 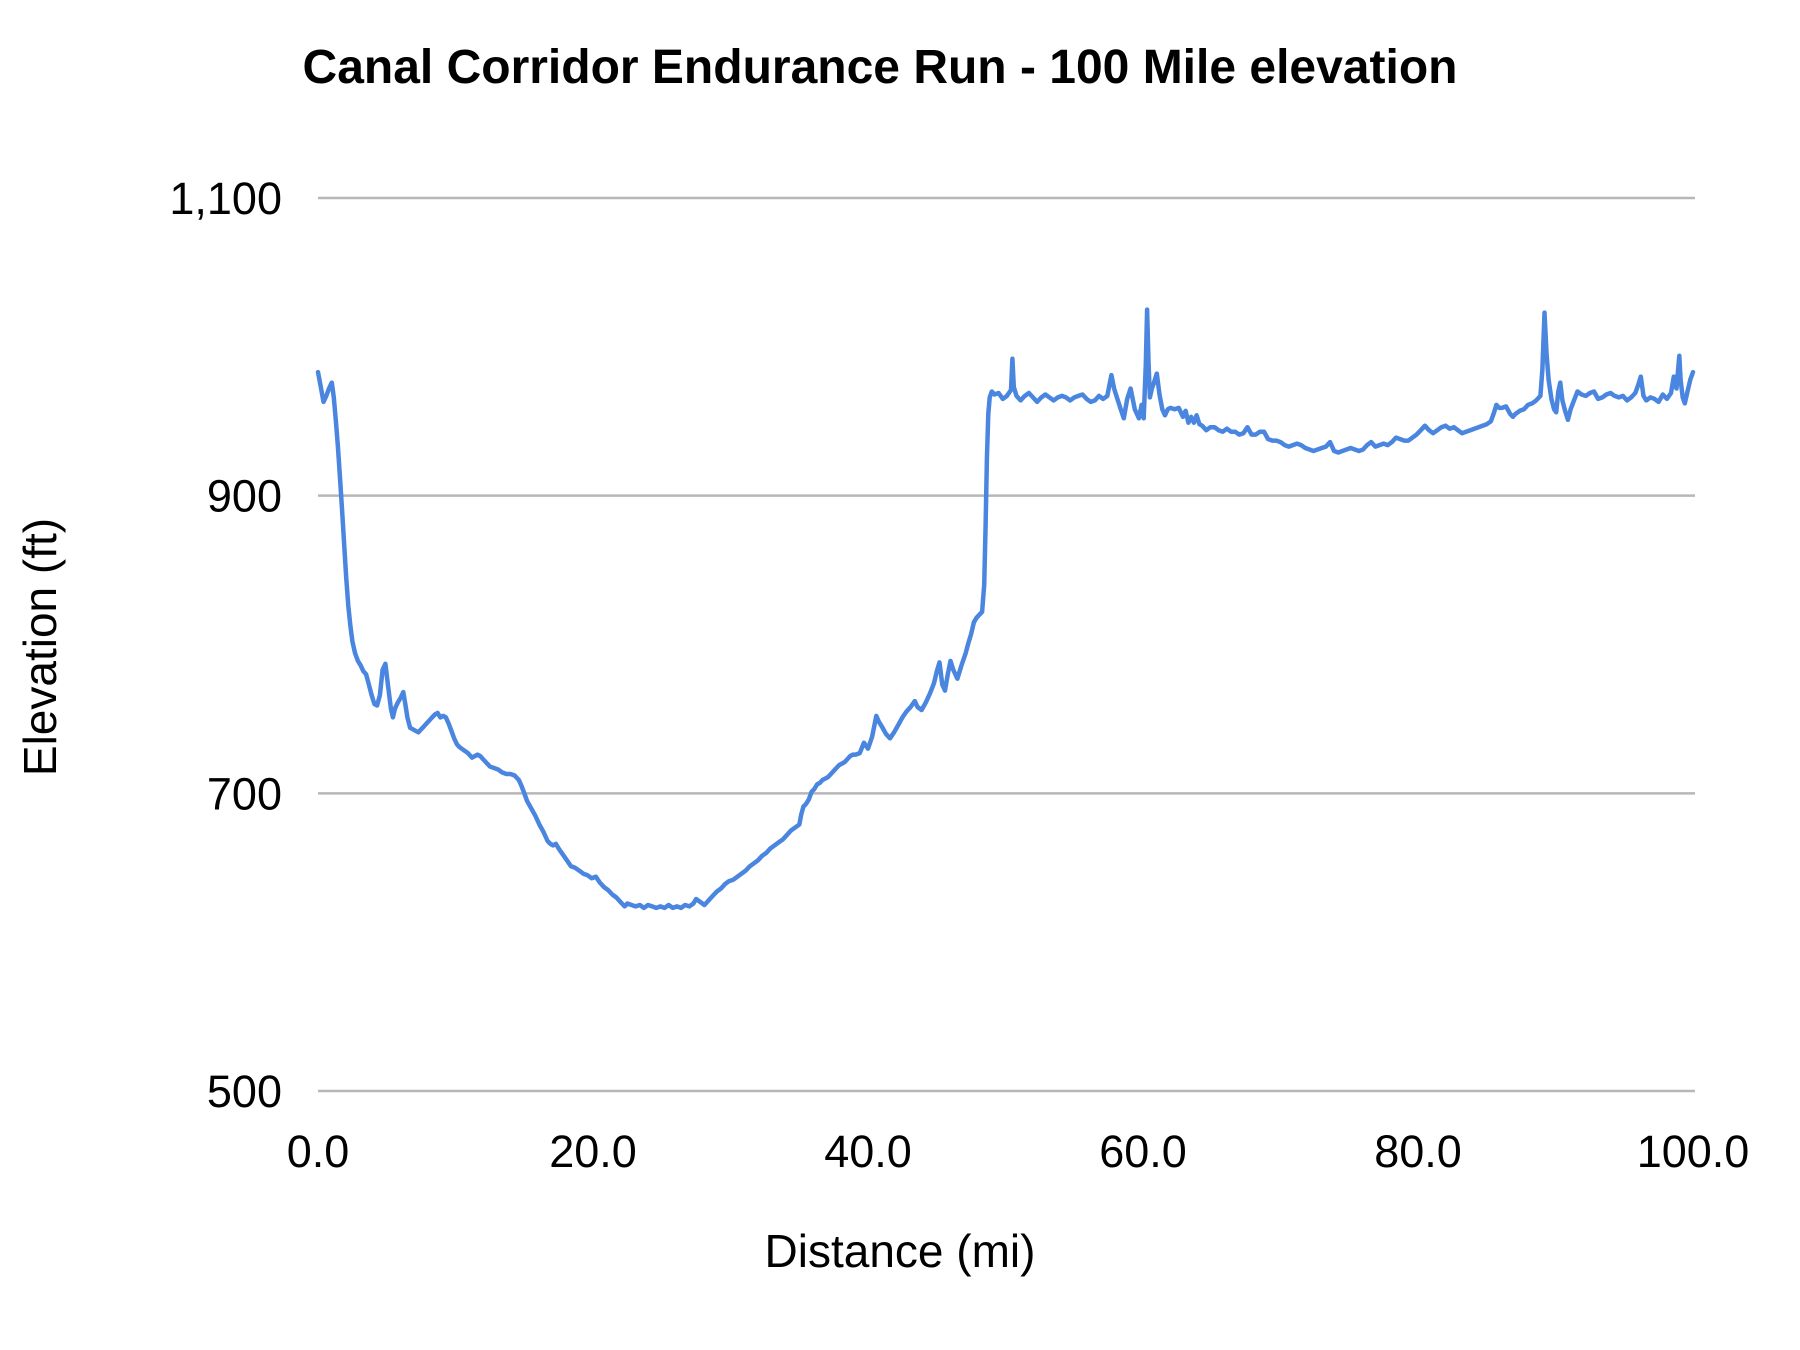 I want to click on x-tick-label: 100.0, so click(x=1693, y=1151).